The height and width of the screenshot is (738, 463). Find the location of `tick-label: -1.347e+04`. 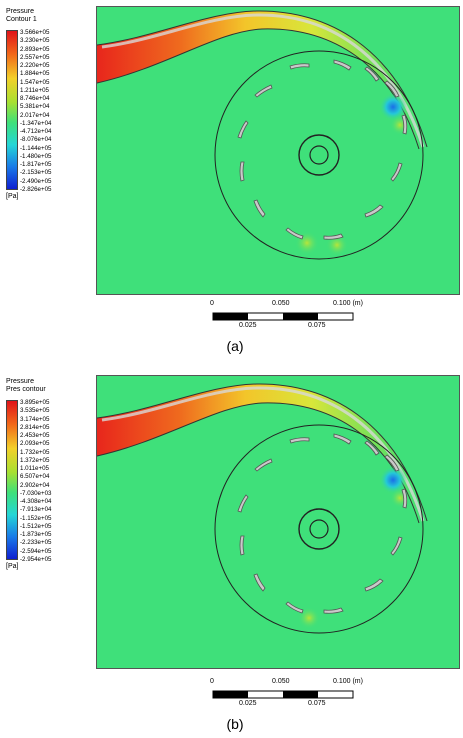

tick-label: -1.347e+04 is located at coordinates (36, 123).